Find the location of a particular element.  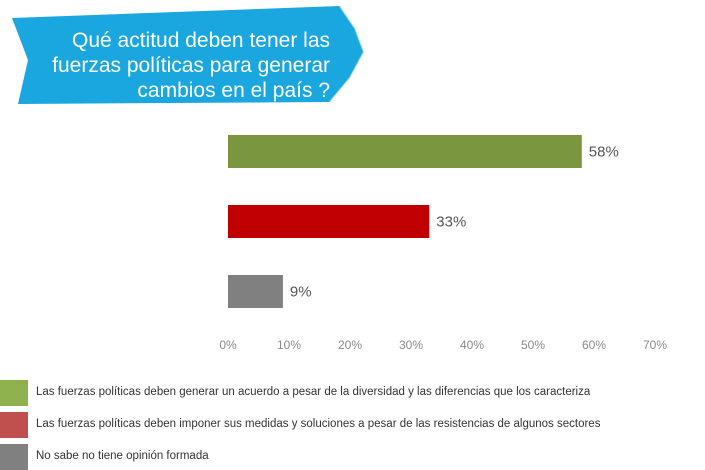

x-tick-label: 50% is located at coordinates (533, 345).